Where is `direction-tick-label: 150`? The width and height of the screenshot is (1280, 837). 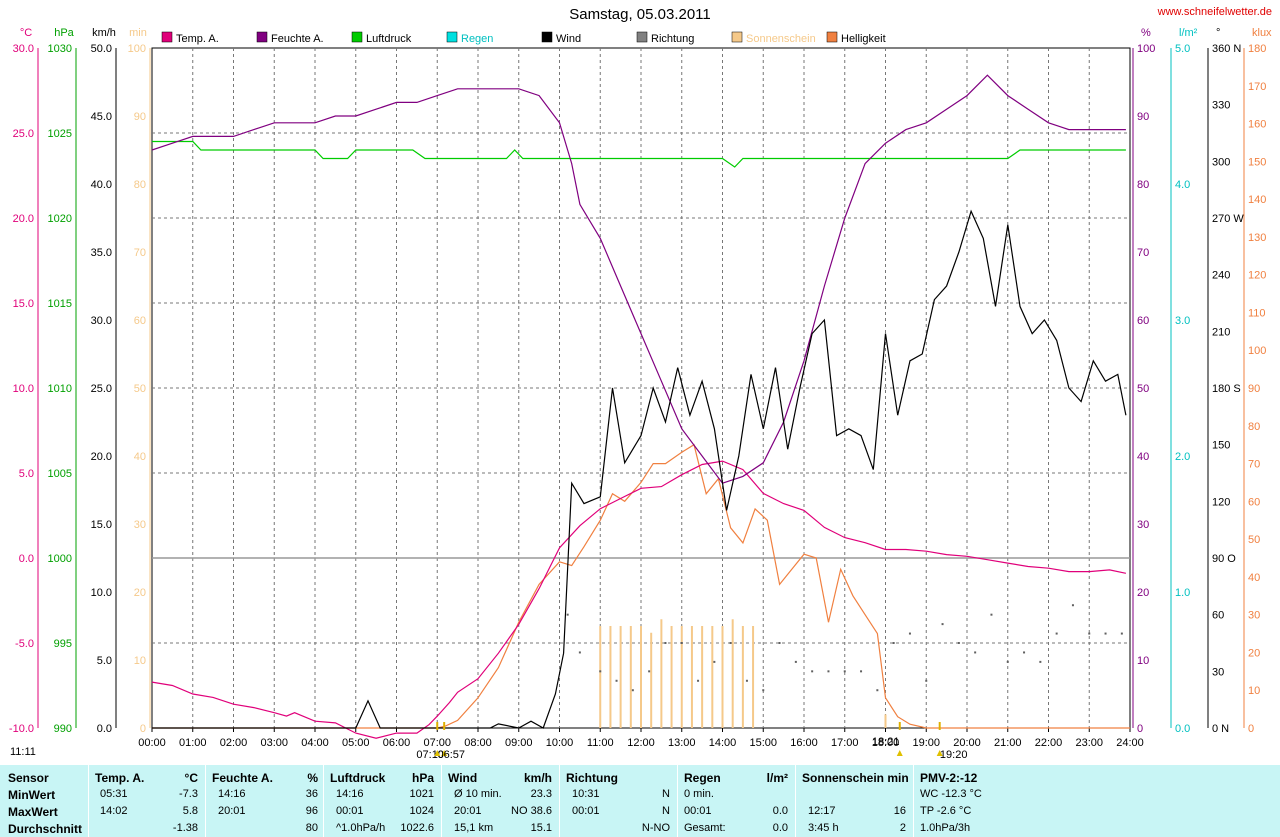
direction-tick-label: 150 is located at coordinates (1221, 446).